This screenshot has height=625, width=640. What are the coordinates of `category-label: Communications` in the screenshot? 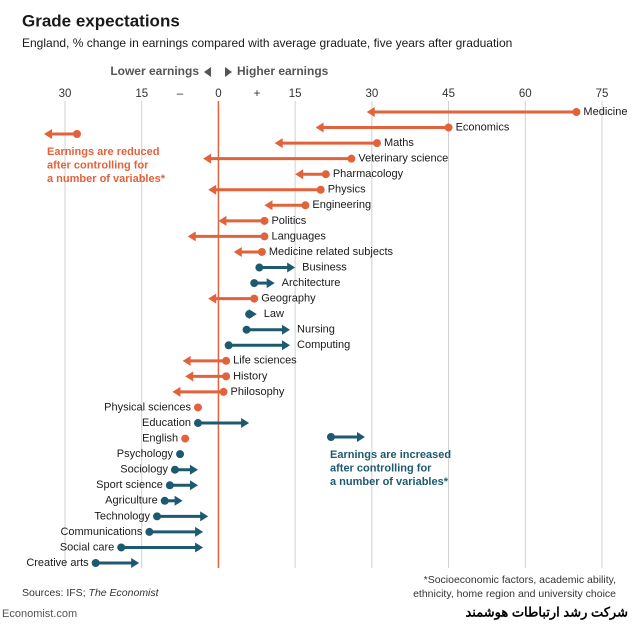 It's located at (101, 532).